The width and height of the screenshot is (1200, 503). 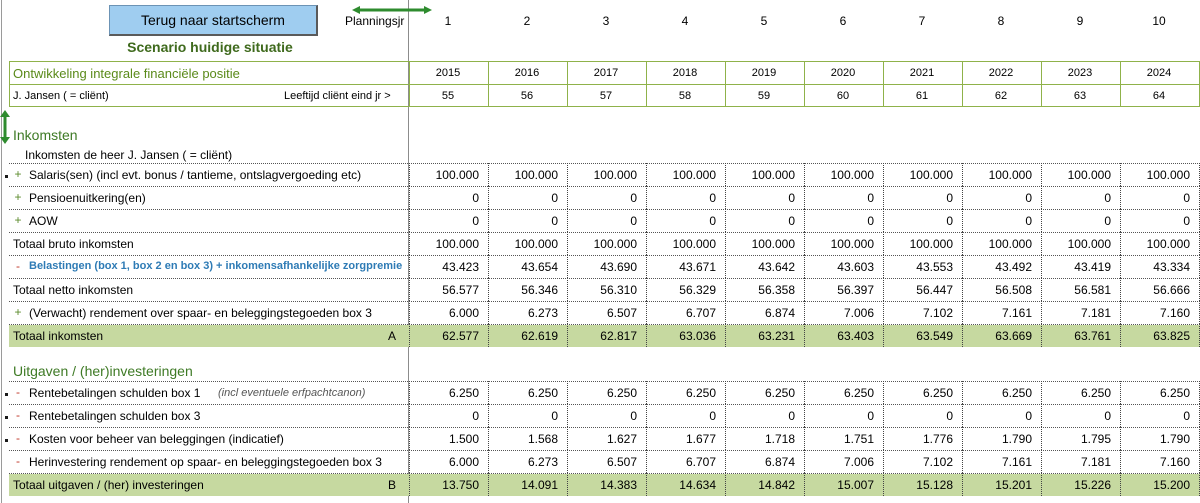 I want to click on total-income-value: 63.549, so click(x=934, y=336).